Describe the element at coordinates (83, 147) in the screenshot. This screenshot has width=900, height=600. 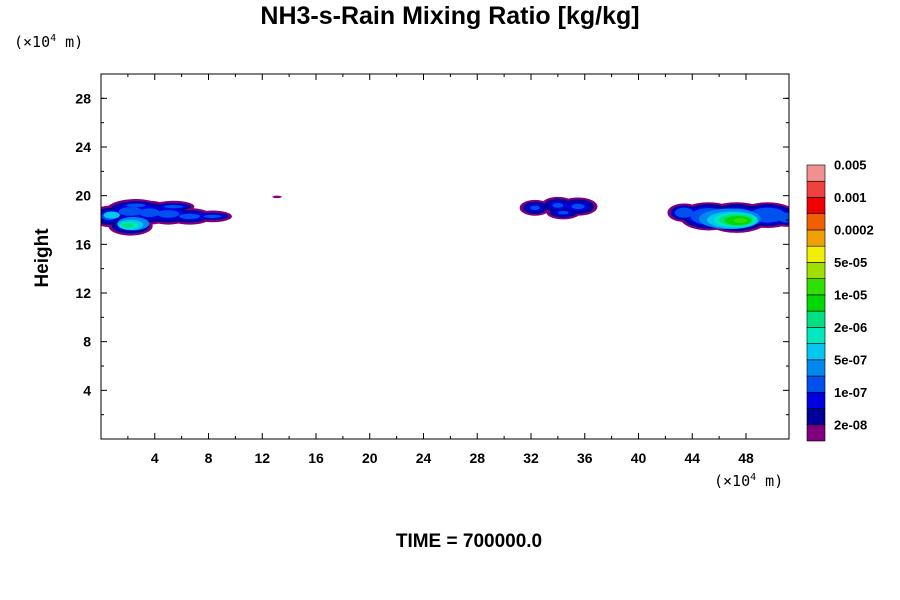
I see `y-tick-label: 24` at that location.